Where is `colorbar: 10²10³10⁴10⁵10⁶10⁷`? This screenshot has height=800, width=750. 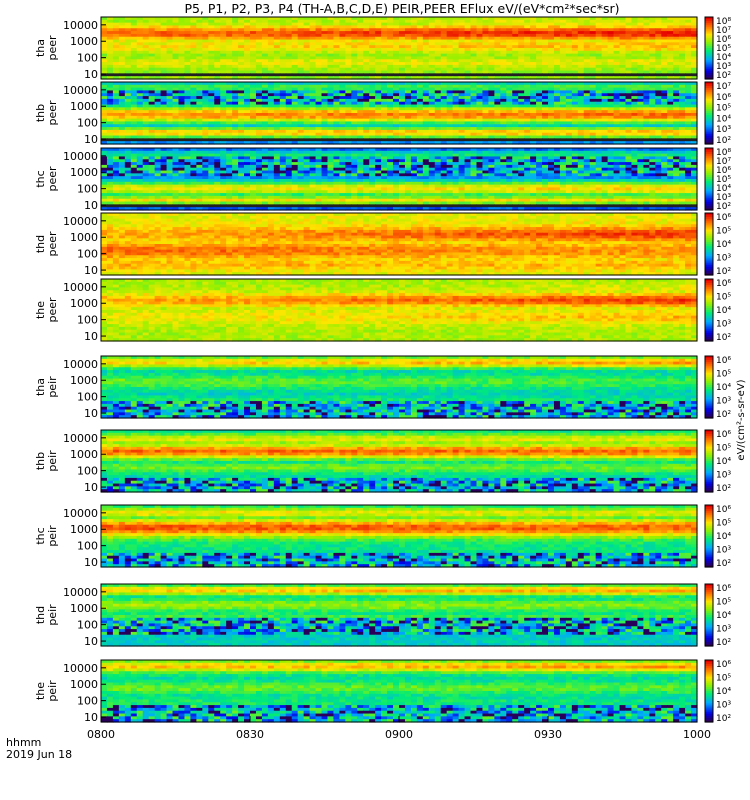
colorbar: 10²10³10⁴10⁵10⁶10⁷ is located at coordinates (718, 114).